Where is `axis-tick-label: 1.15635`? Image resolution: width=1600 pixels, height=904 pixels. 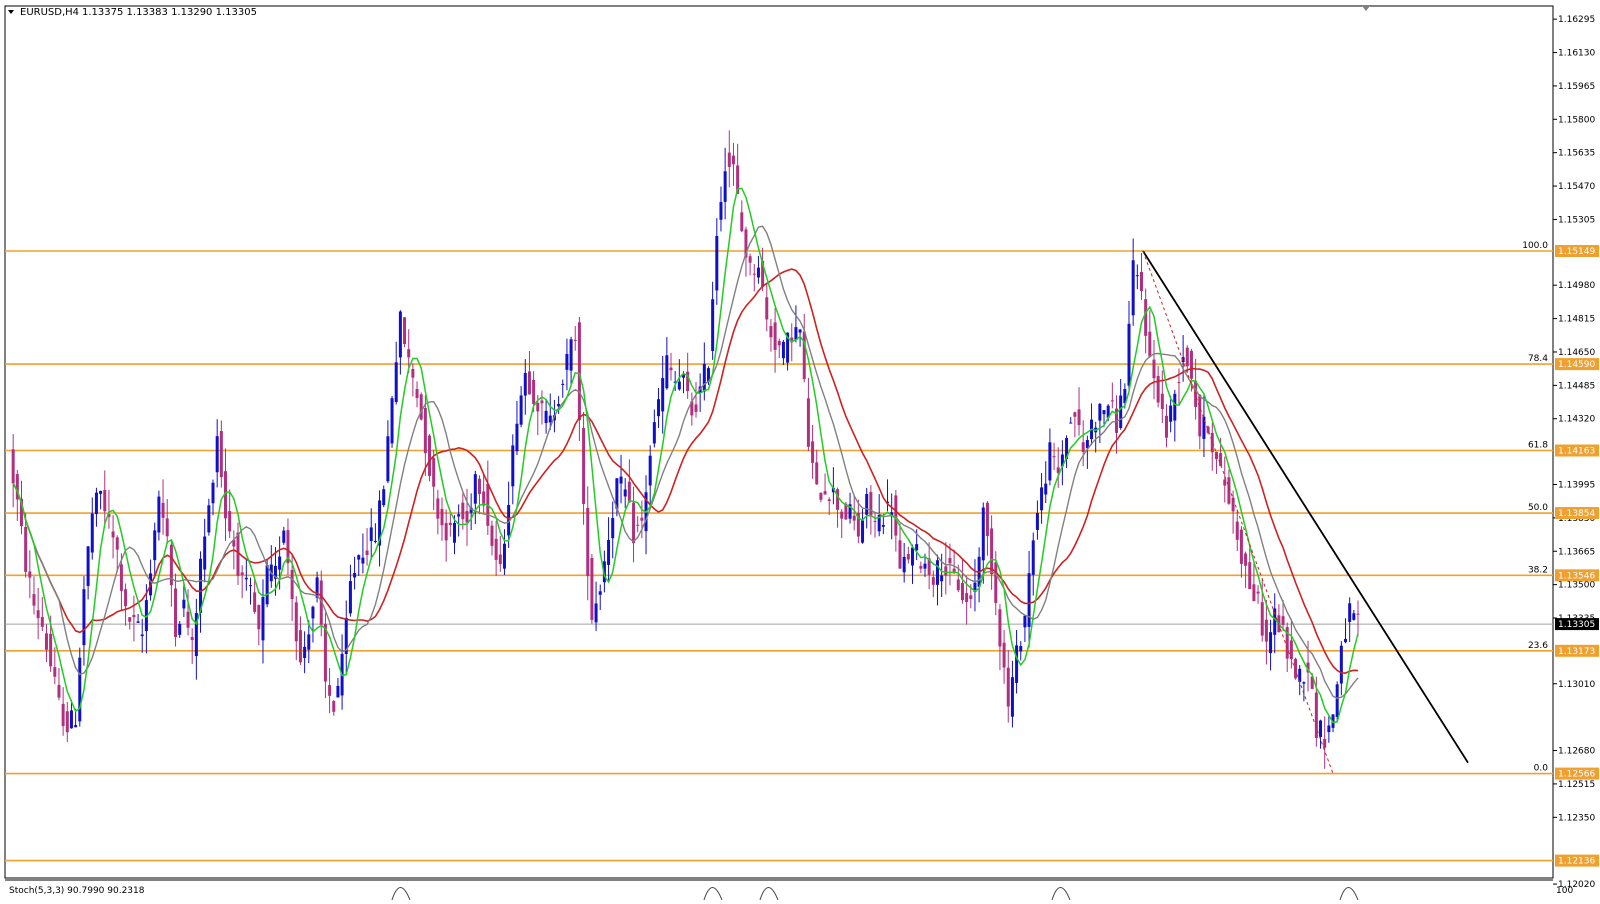 axis-tick-label: 1.15635 is located at coordinates (1576, 154).